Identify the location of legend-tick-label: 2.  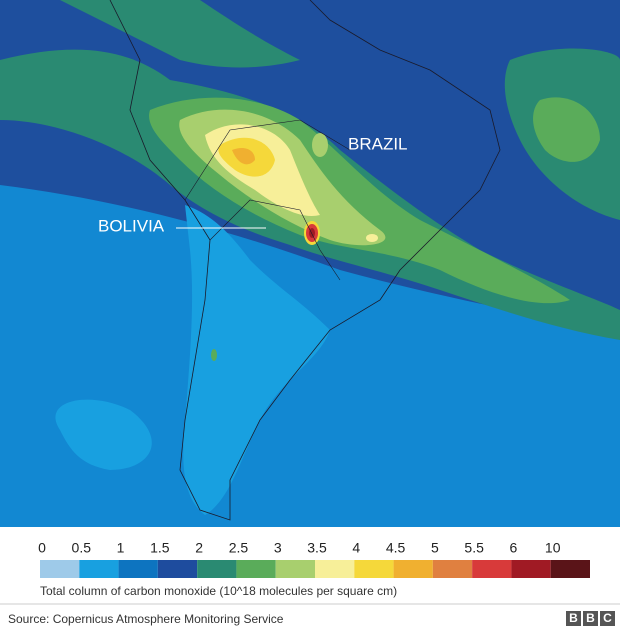
(199, 548).